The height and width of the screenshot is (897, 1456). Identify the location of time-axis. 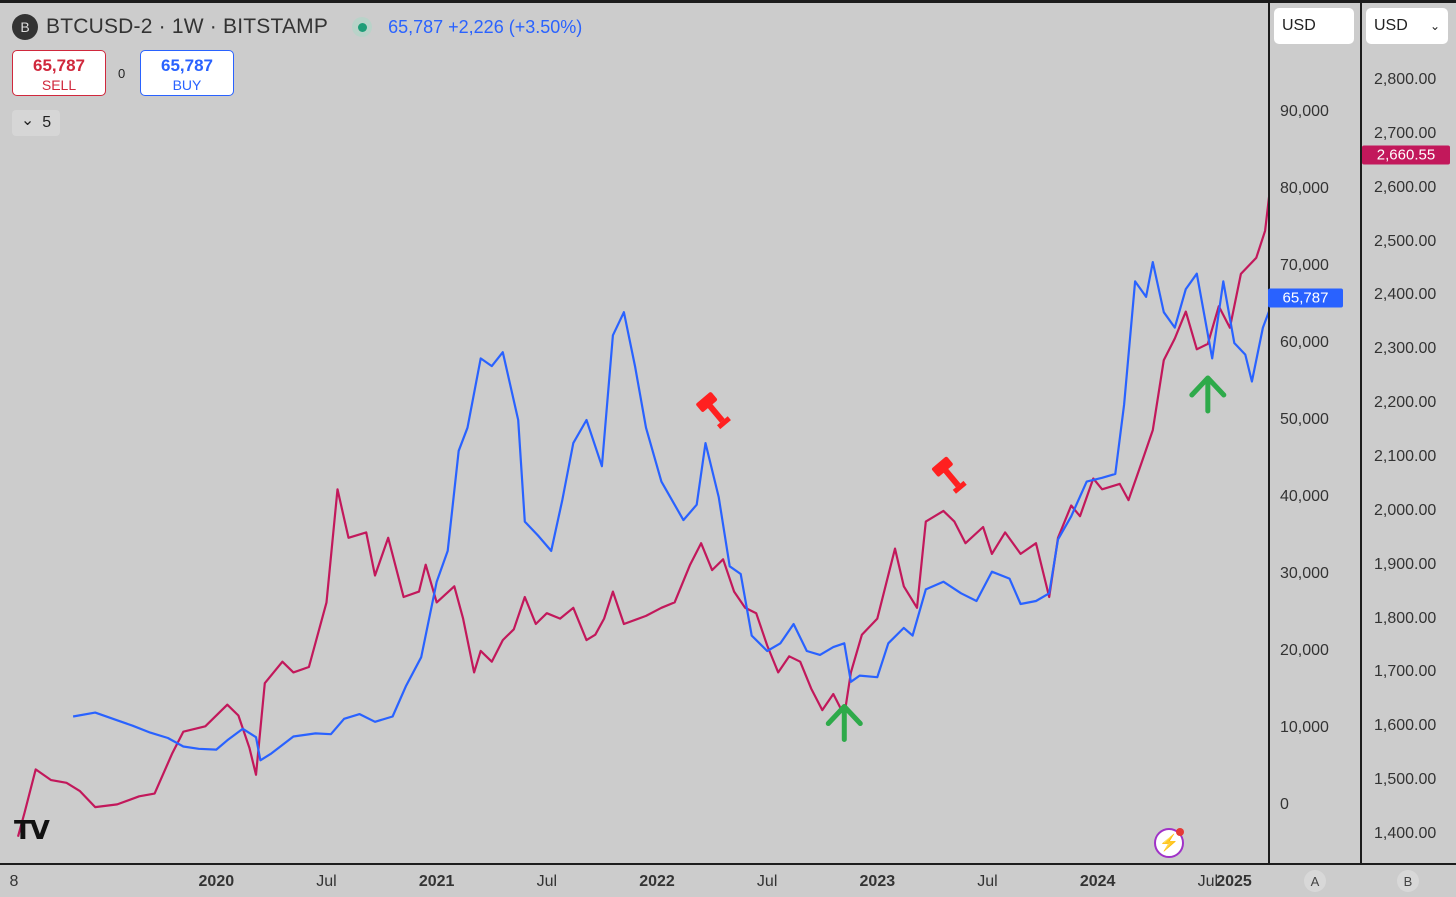
(728, 880).